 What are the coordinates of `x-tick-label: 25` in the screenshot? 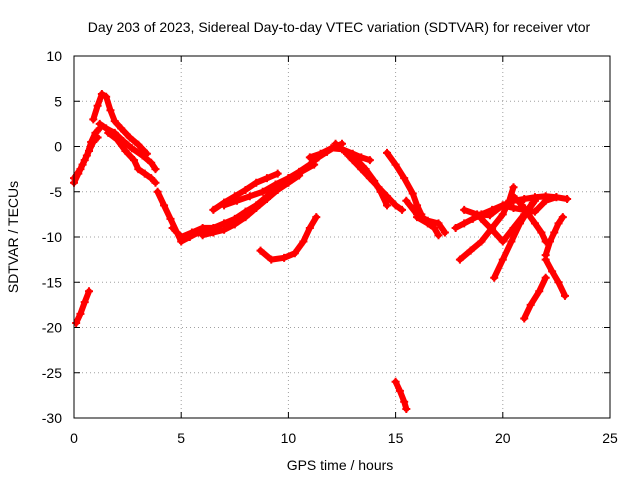 It's located at (610, 438).